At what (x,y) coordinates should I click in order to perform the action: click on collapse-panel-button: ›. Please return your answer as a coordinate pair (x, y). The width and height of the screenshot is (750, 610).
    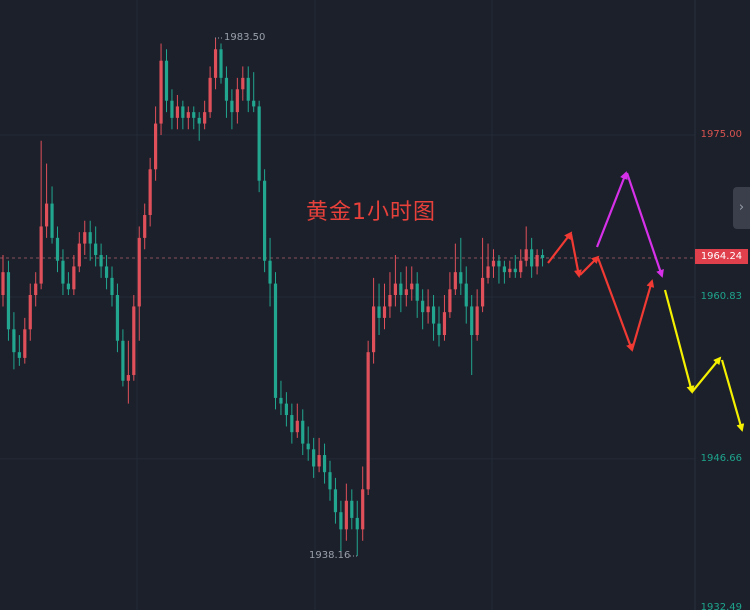
    Looking at the image, I should click on (741, 208).